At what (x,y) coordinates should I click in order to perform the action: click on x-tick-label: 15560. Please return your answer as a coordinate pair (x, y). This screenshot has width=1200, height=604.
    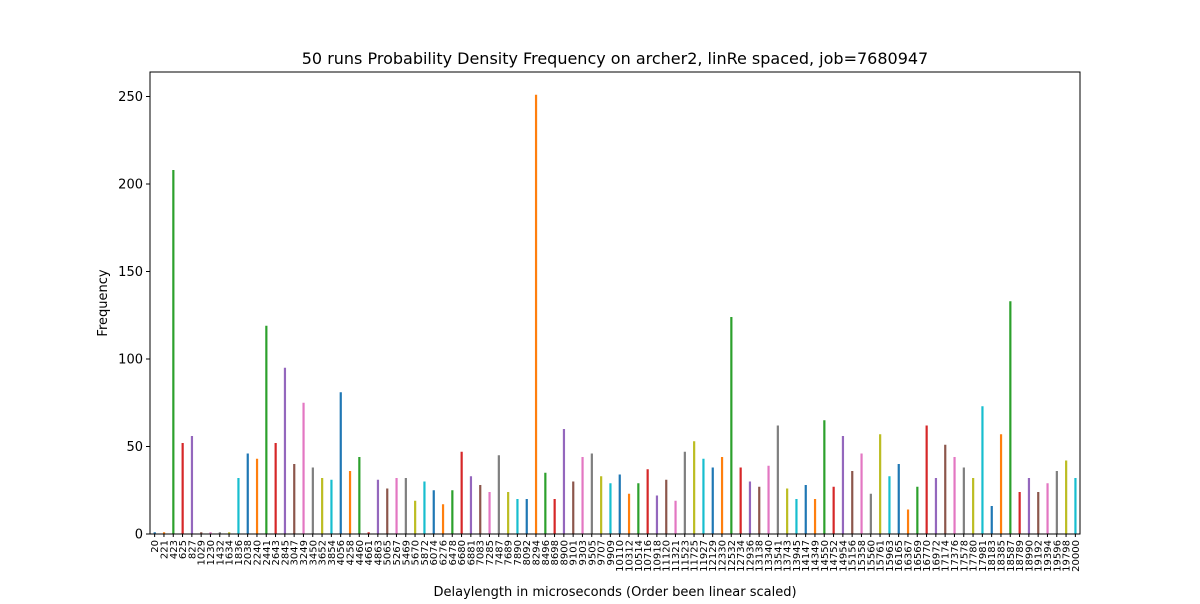
    Looking at the image, I should click on (871, 556).